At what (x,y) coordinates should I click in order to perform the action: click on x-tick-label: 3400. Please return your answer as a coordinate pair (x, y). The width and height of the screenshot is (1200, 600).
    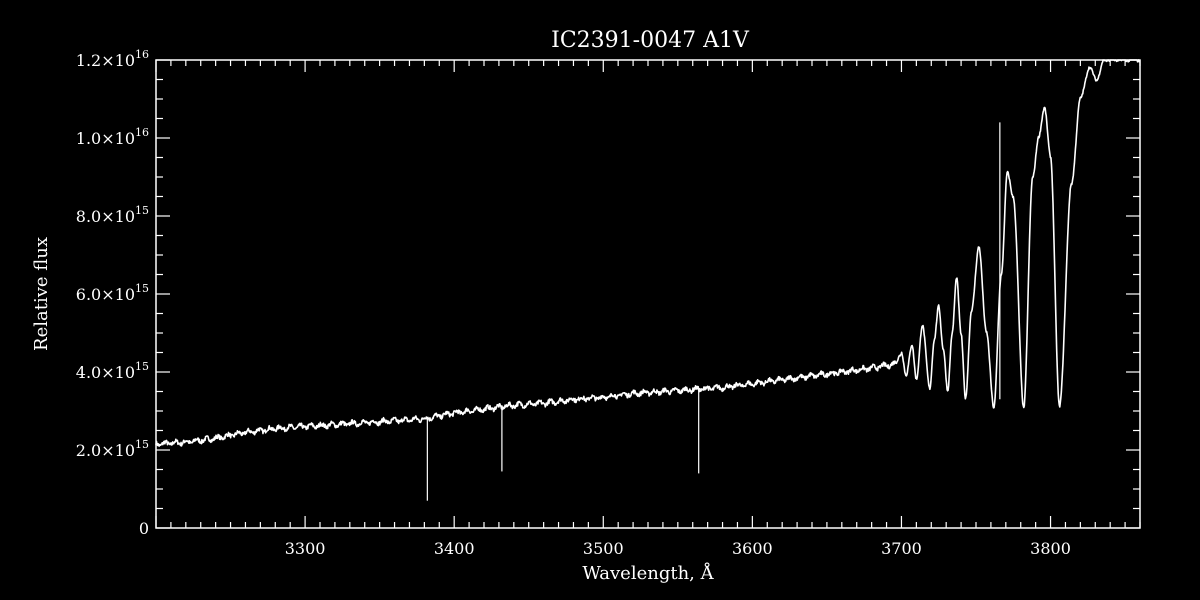
    Looking at the image, I should click on (454, 548).